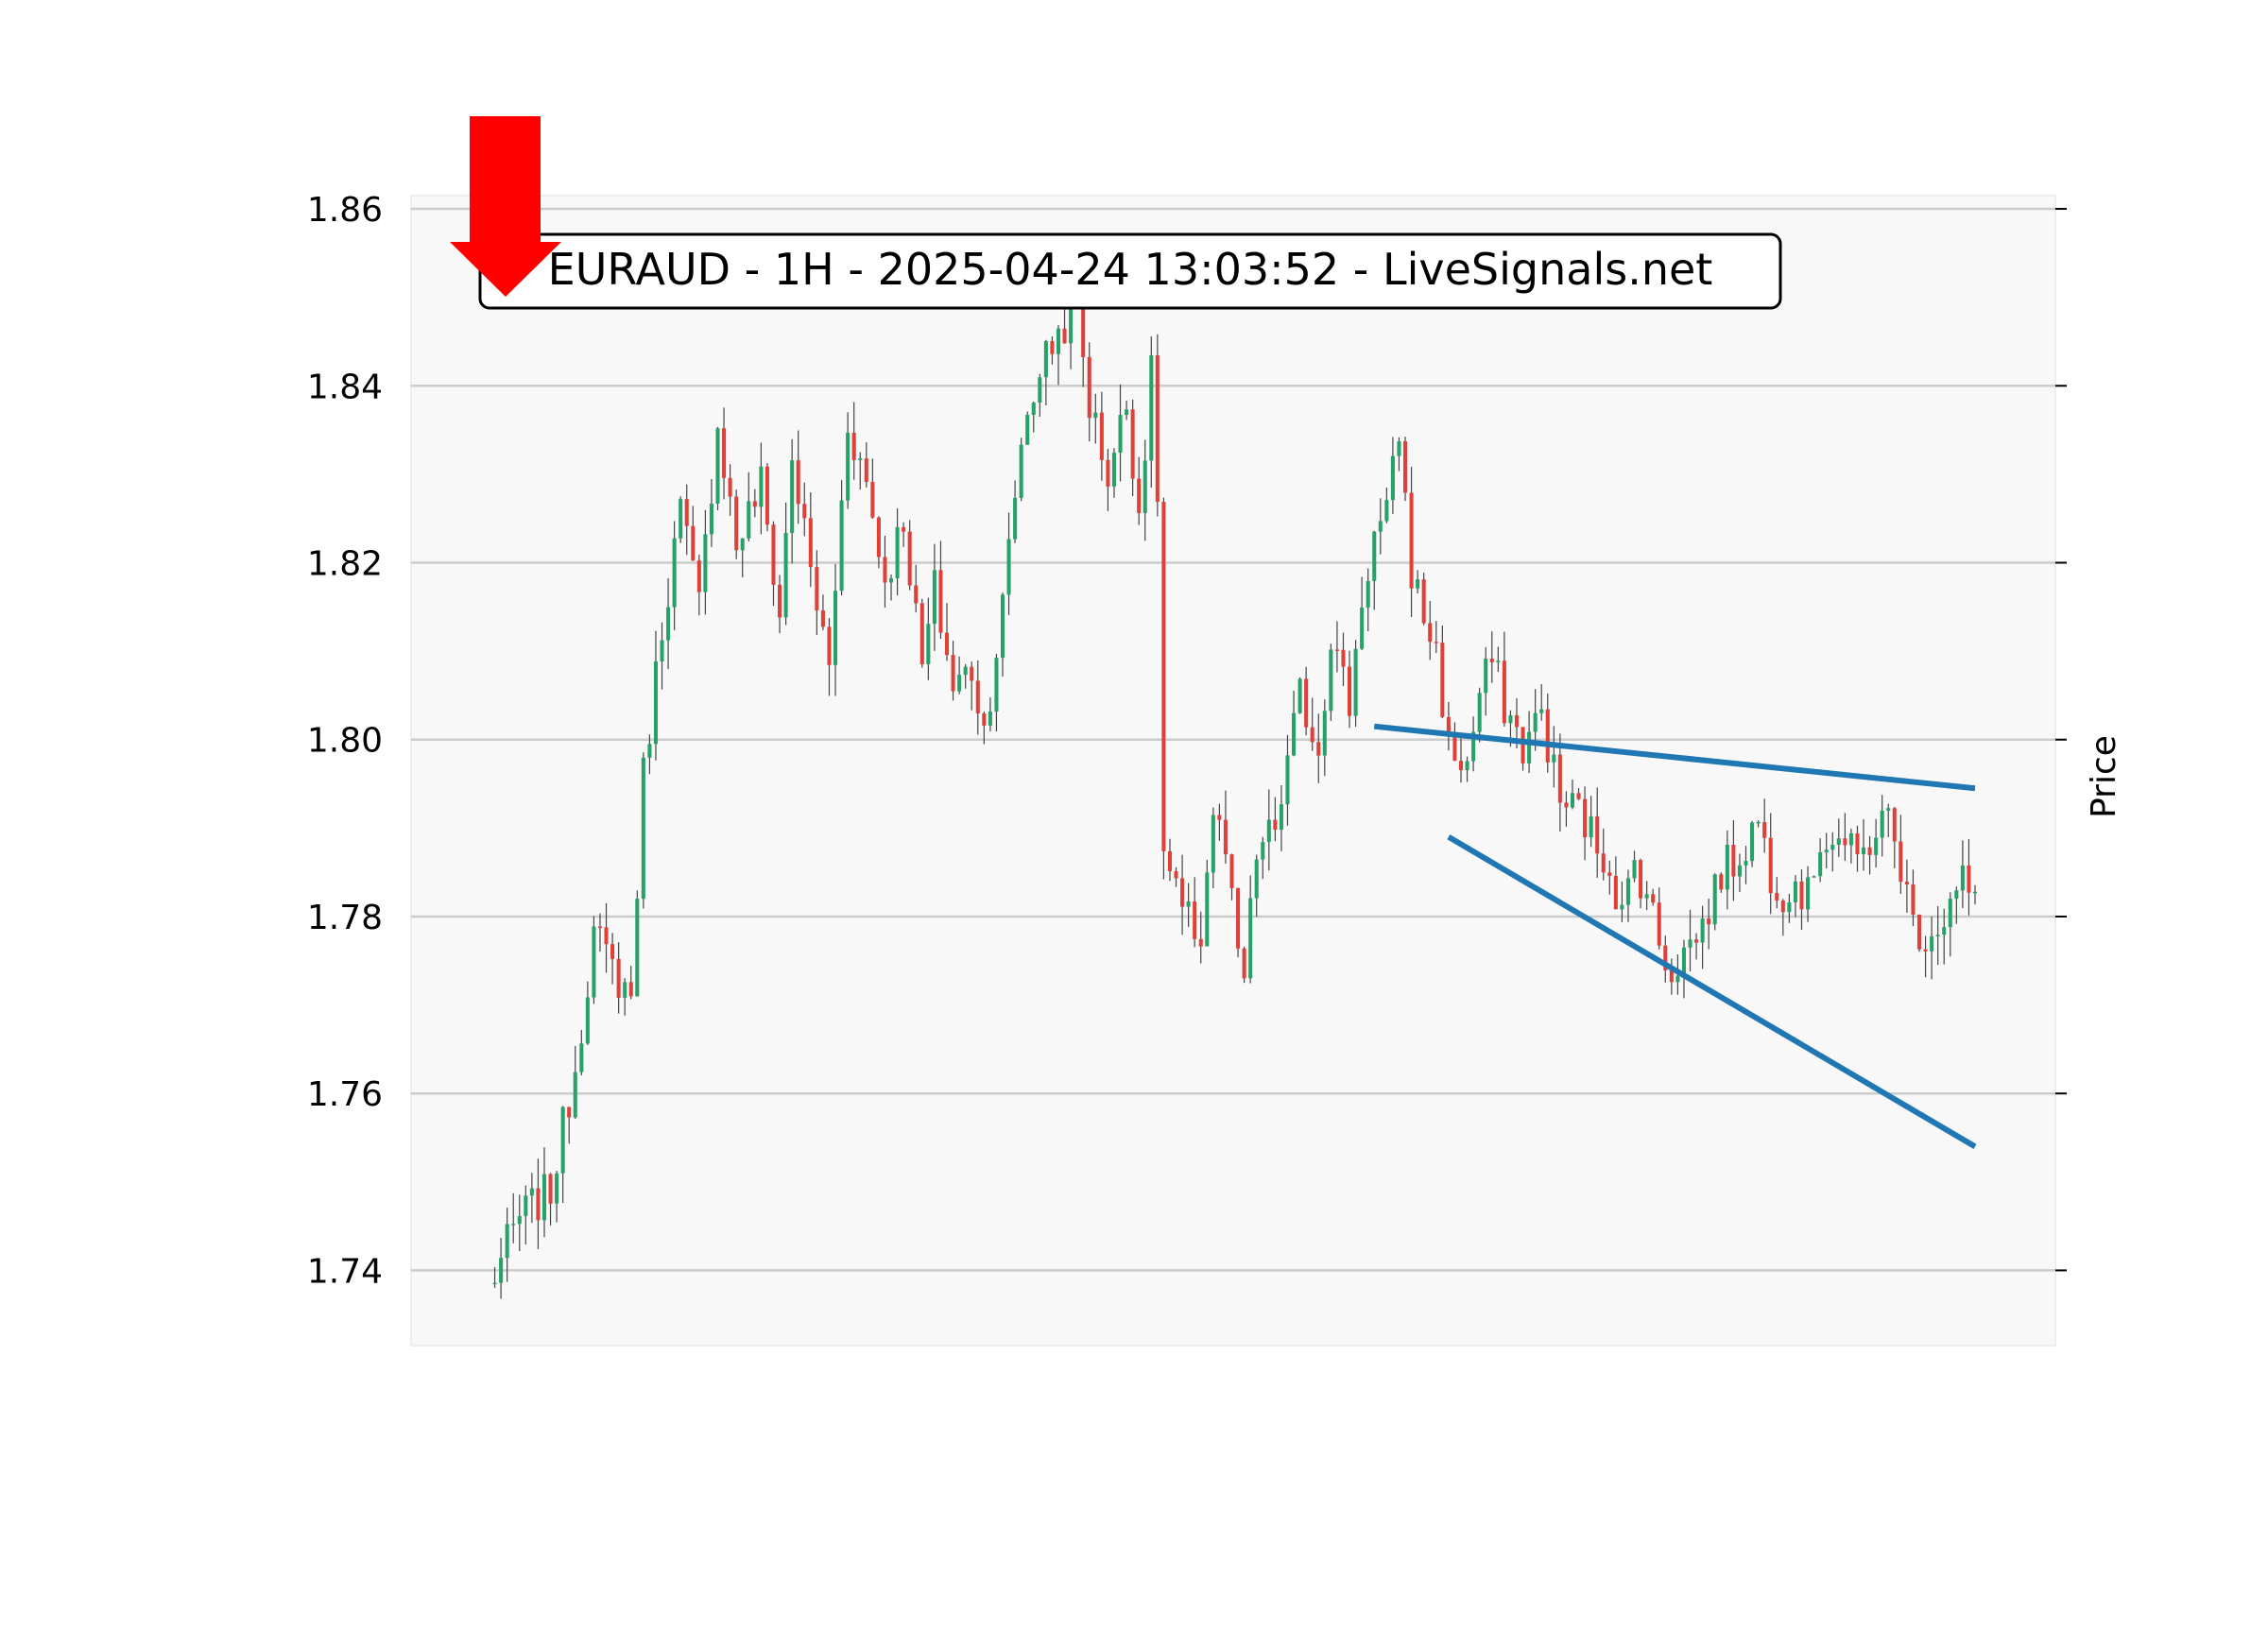 The image size is (2268, 1630). I want to click on y-tick-label: 1.82, so click(345, 564).